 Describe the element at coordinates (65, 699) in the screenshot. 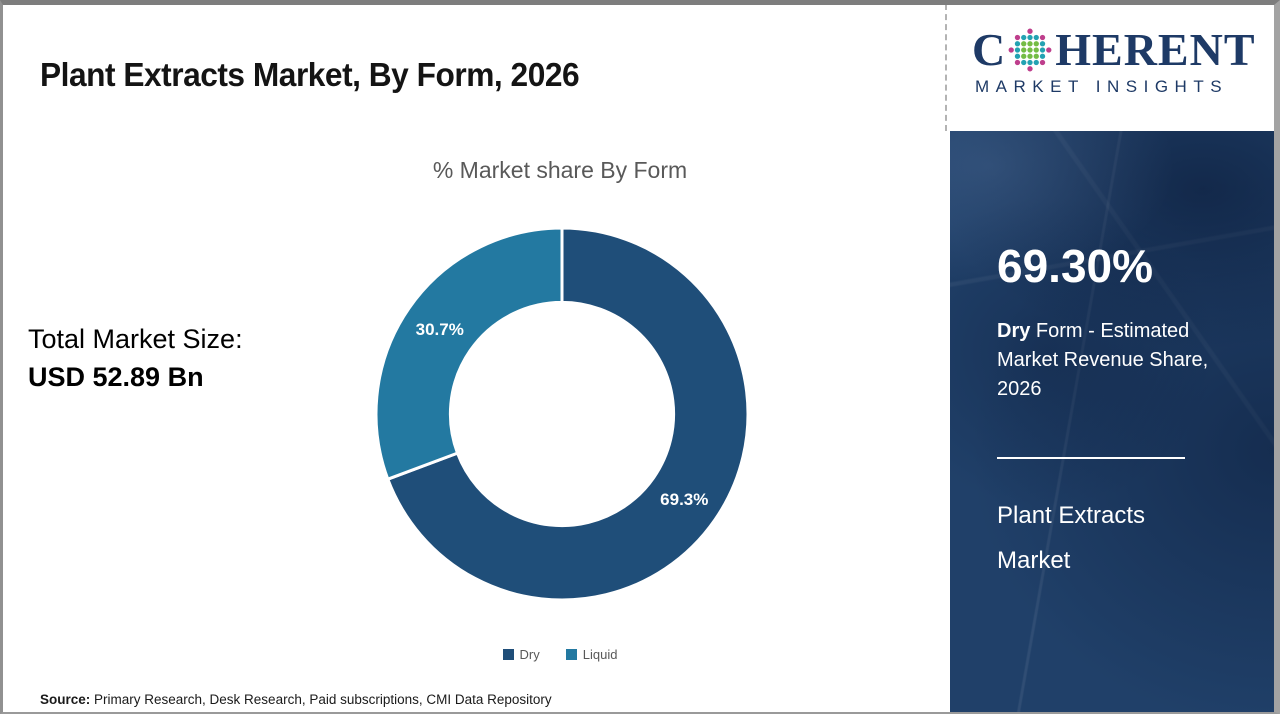

I see `source-label: Source:` at that location.